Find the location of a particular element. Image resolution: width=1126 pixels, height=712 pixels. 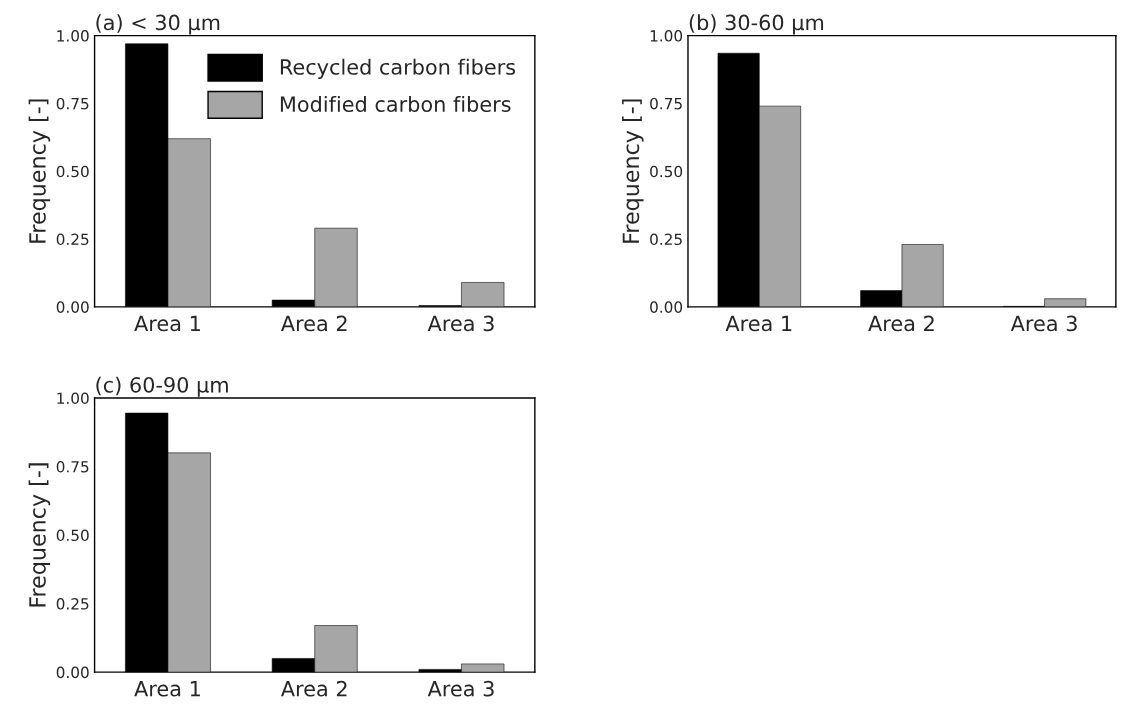

legend-label: Modified carbon fibers is located at coordinates (395, 104).